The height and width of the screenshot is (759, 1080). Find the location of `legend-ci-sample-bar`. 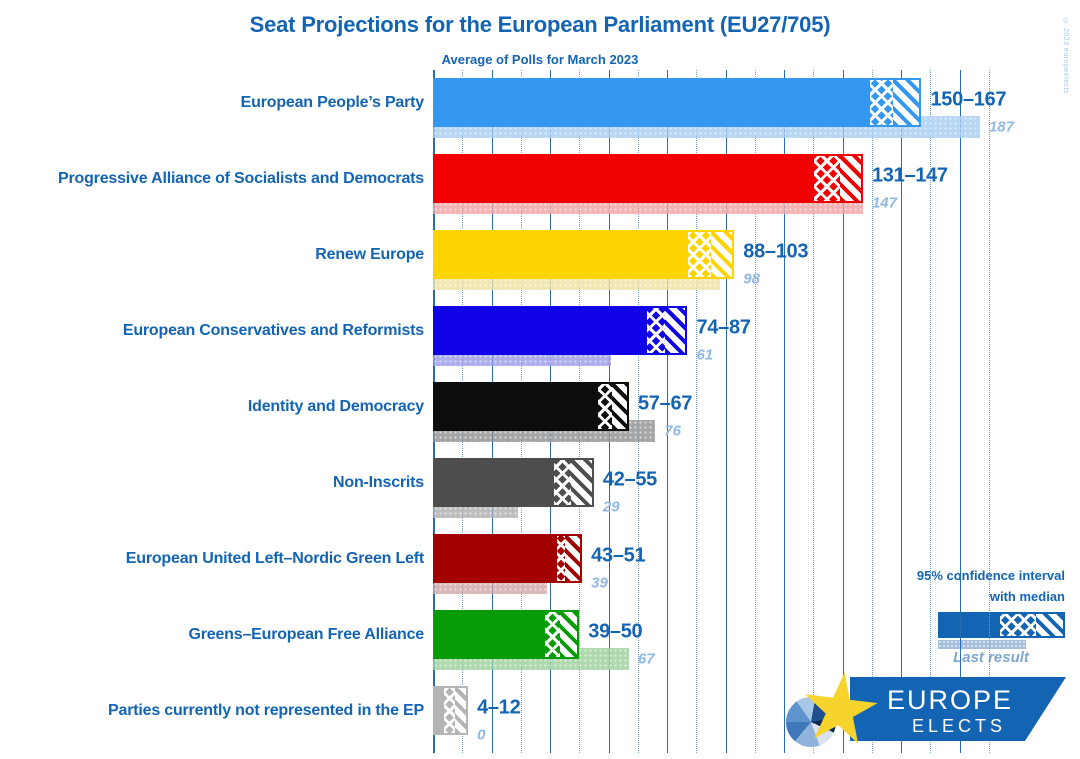

legend-ci-sample-bar is located at coordinates (1001, 625).